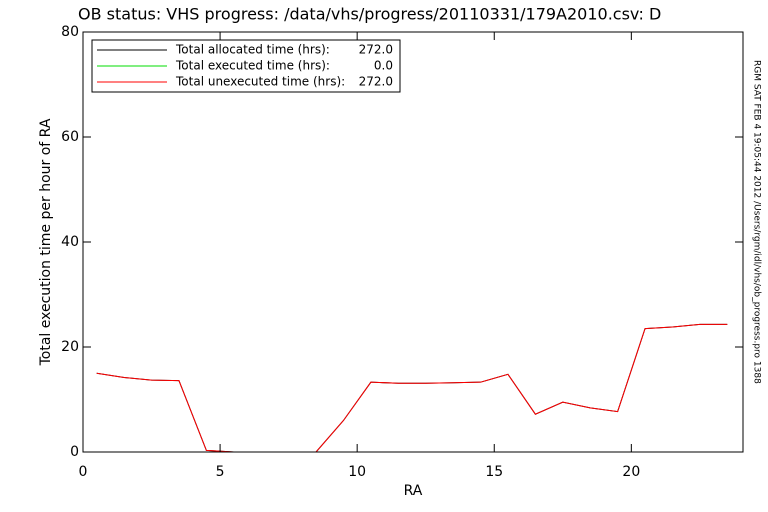  Describe the element at coordinates (74, 452) in the screenshot. I see `y-tick-label: 0` at that location.